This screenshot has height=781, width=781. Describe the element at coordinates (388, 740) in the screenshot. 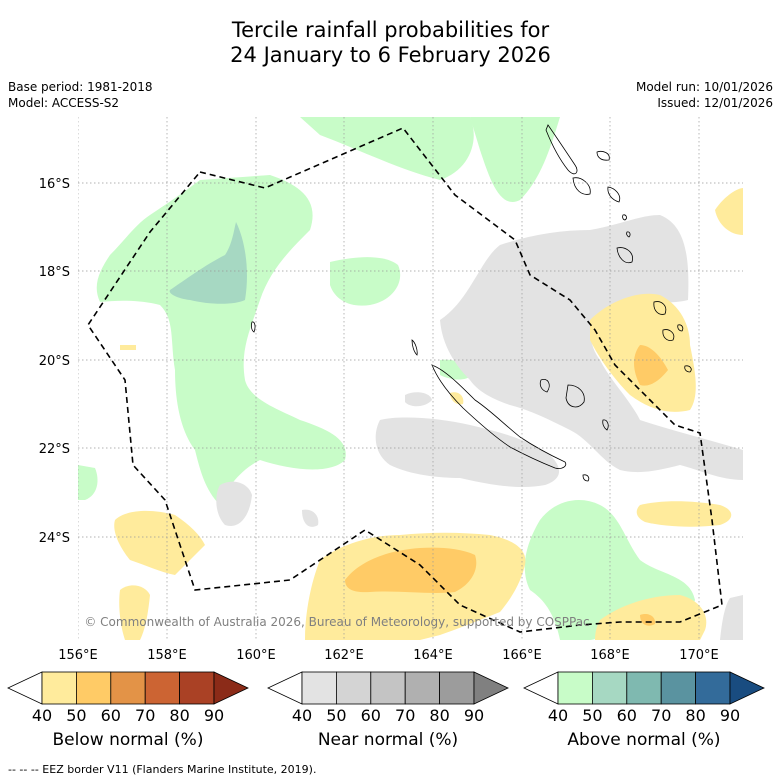

I see `near-normal-label: Near normal (%)` at that location.